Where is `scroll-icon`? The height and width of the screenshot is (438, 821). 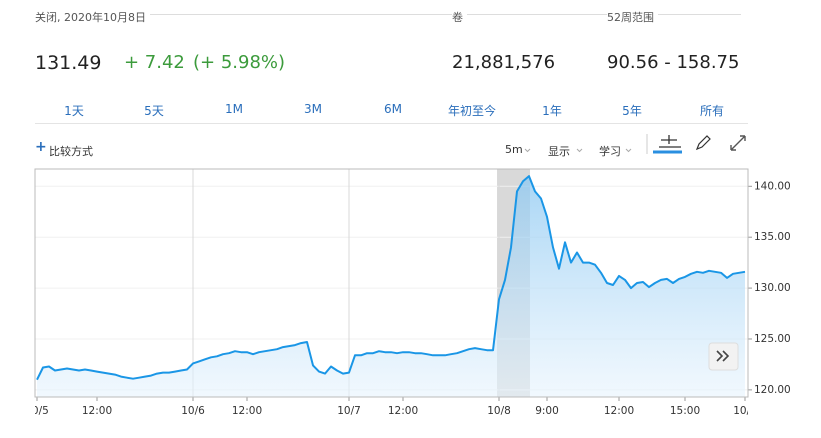 scroll-icon is located at coordinates (723, 356).